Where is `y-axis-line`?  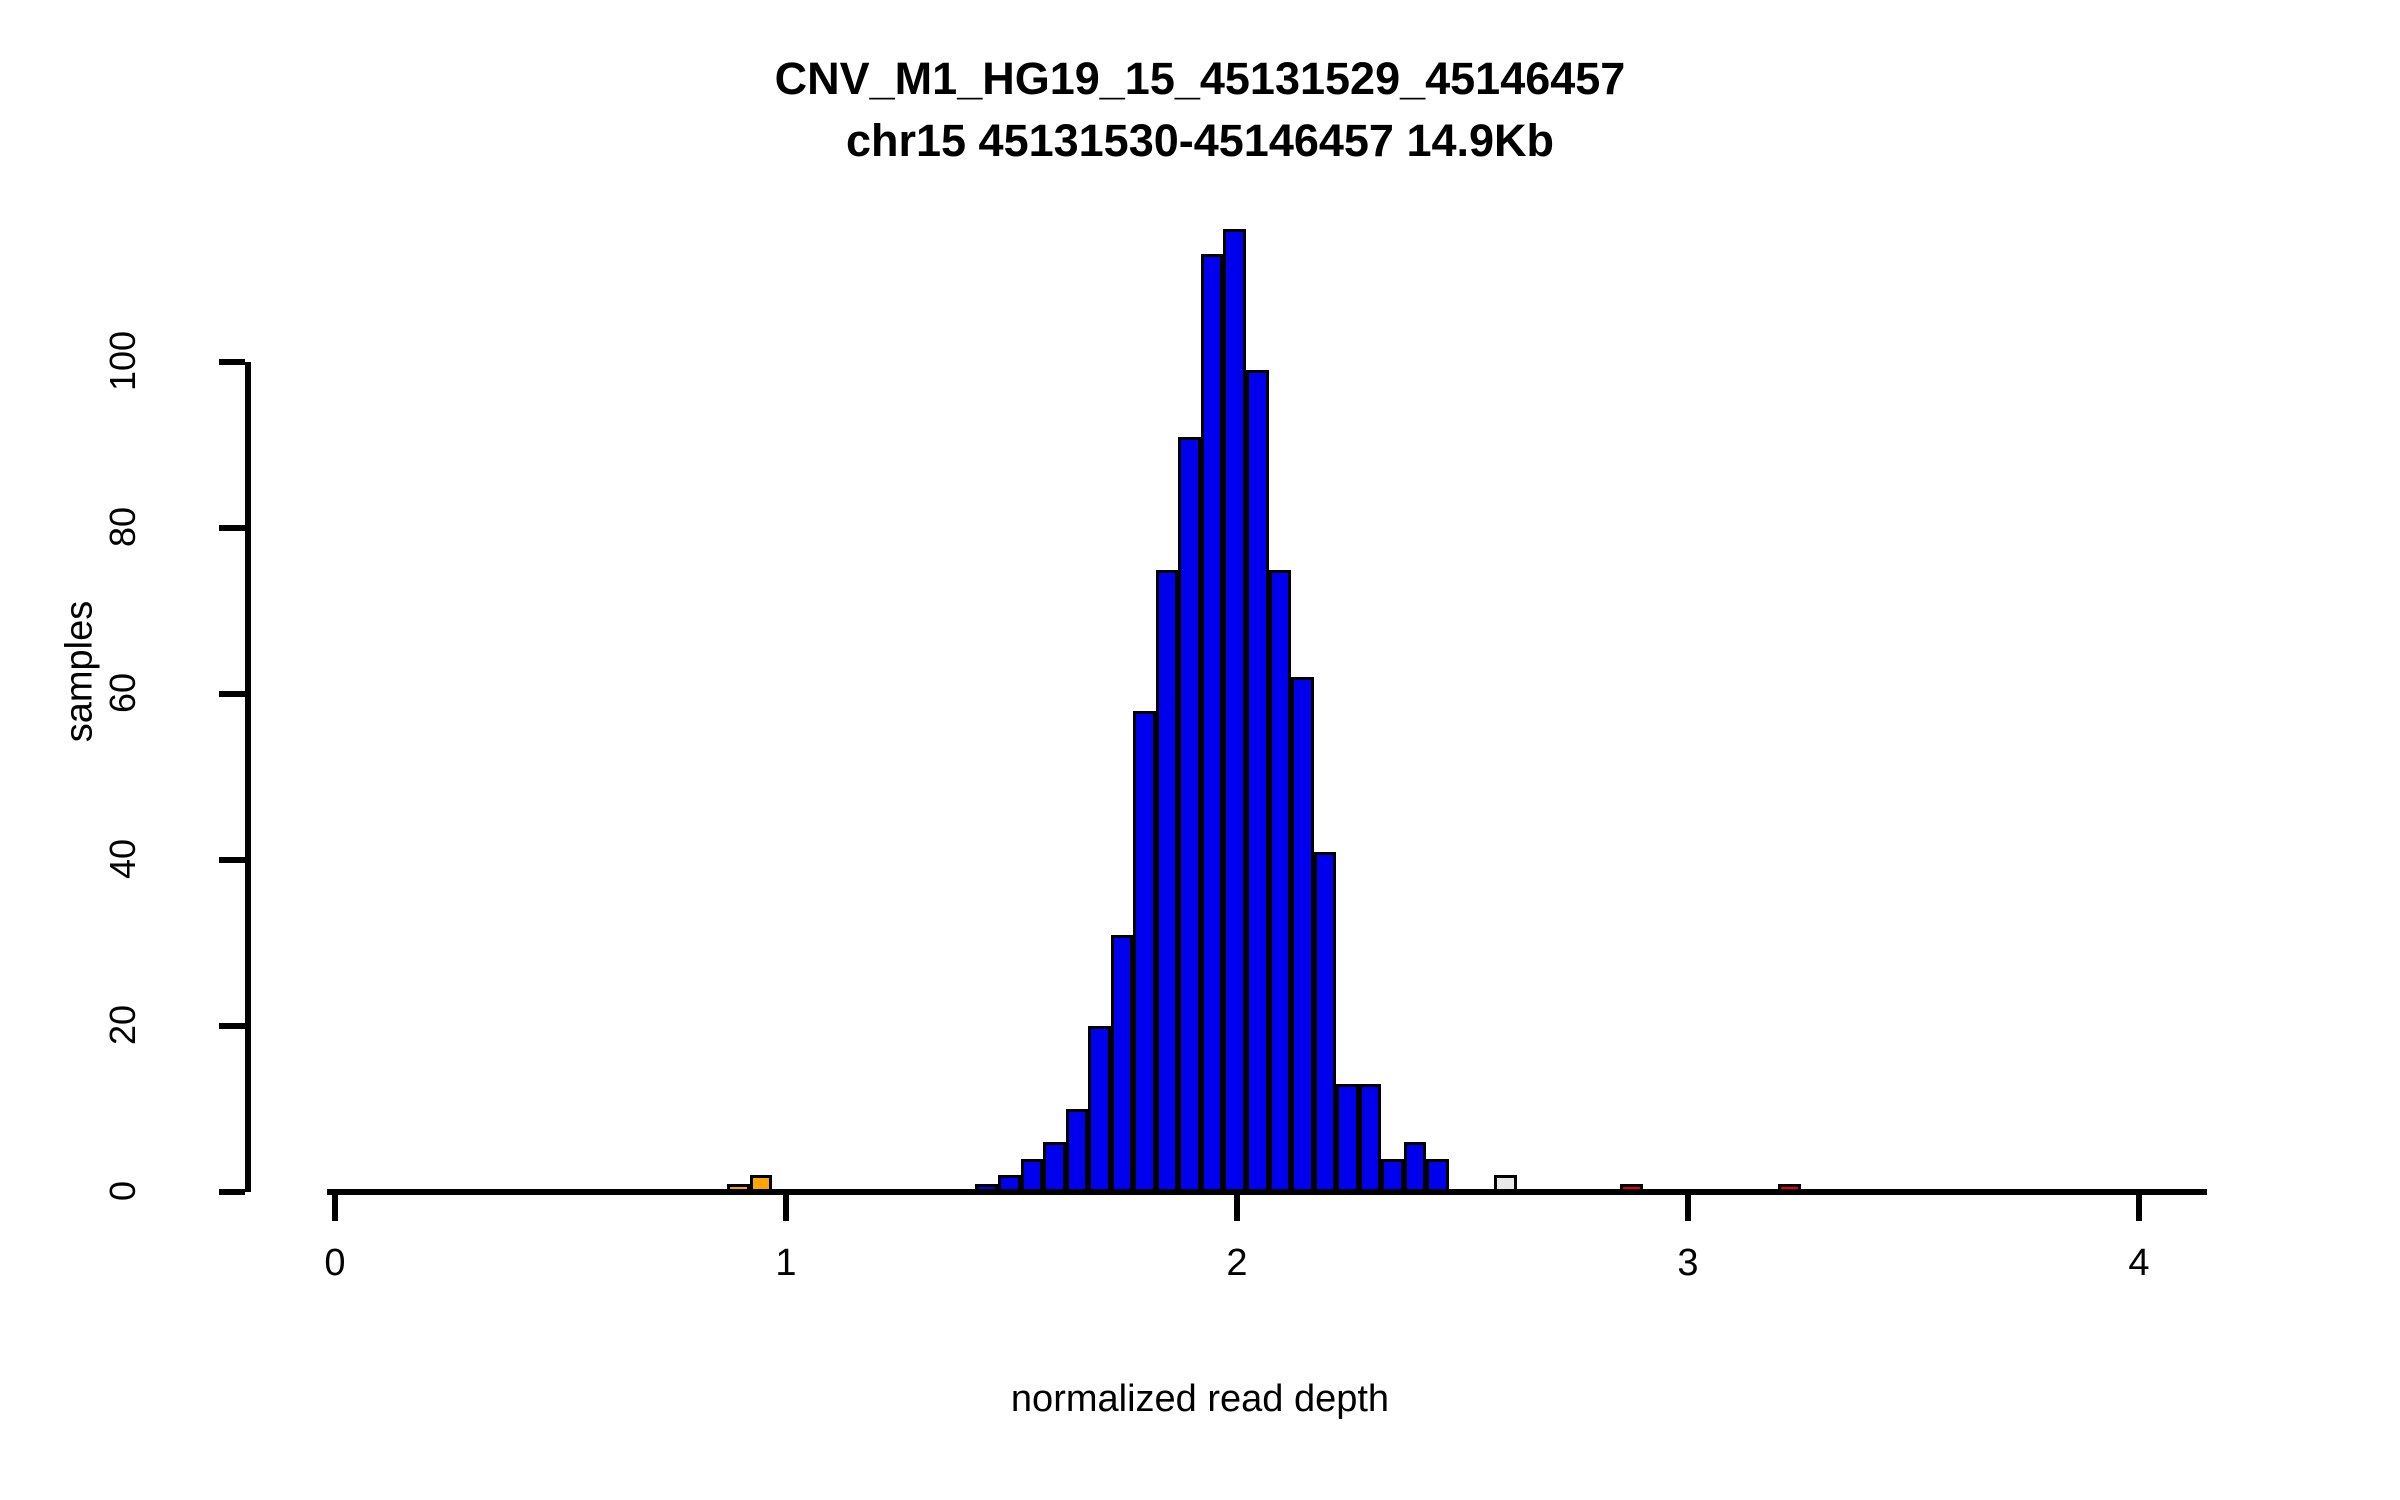 y-axis-line is located at coordinates (248, 777).